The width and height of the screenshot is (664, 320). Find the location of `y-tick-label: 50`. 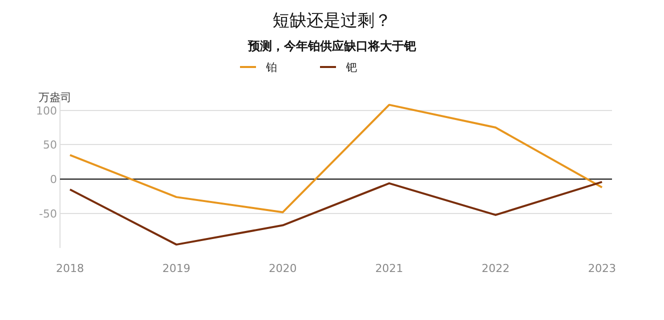

y-tick-label: 50 is located at coordinates (50, 145).